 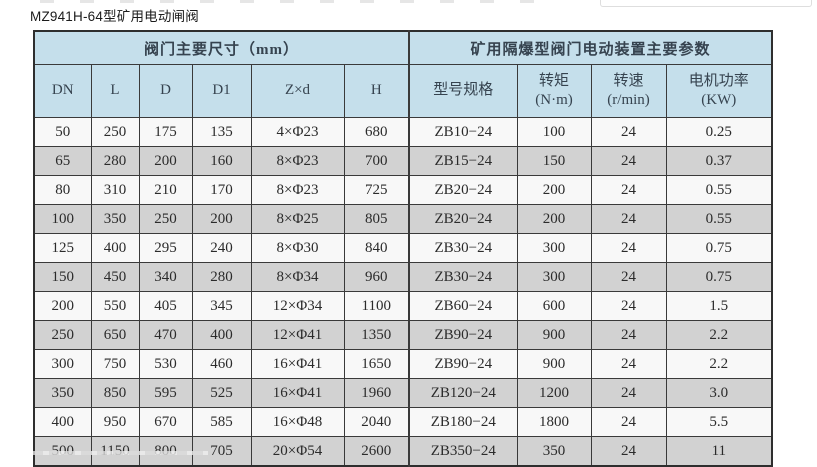 What do you see at coordinates (297, 219) in the screenshot?
I see `cell-zxd: 8×Φ25` at bounding box center [297, 219].